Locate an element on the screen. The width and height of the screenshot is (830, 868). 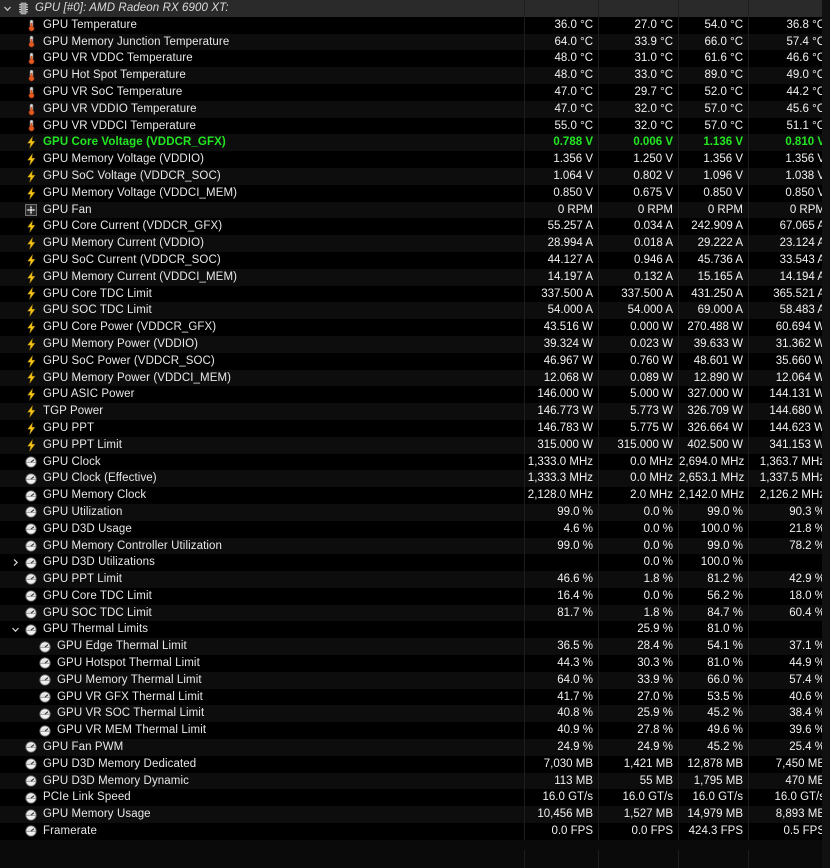
sensor-name-cell: GPU VR SoC Temperature is located at coordinates (262, 92).